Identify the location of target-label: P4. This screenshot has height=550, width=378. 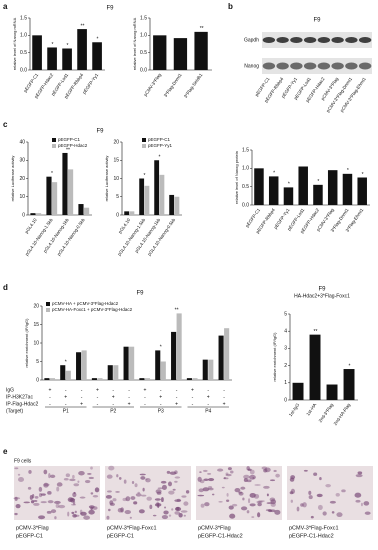
(208, 411).